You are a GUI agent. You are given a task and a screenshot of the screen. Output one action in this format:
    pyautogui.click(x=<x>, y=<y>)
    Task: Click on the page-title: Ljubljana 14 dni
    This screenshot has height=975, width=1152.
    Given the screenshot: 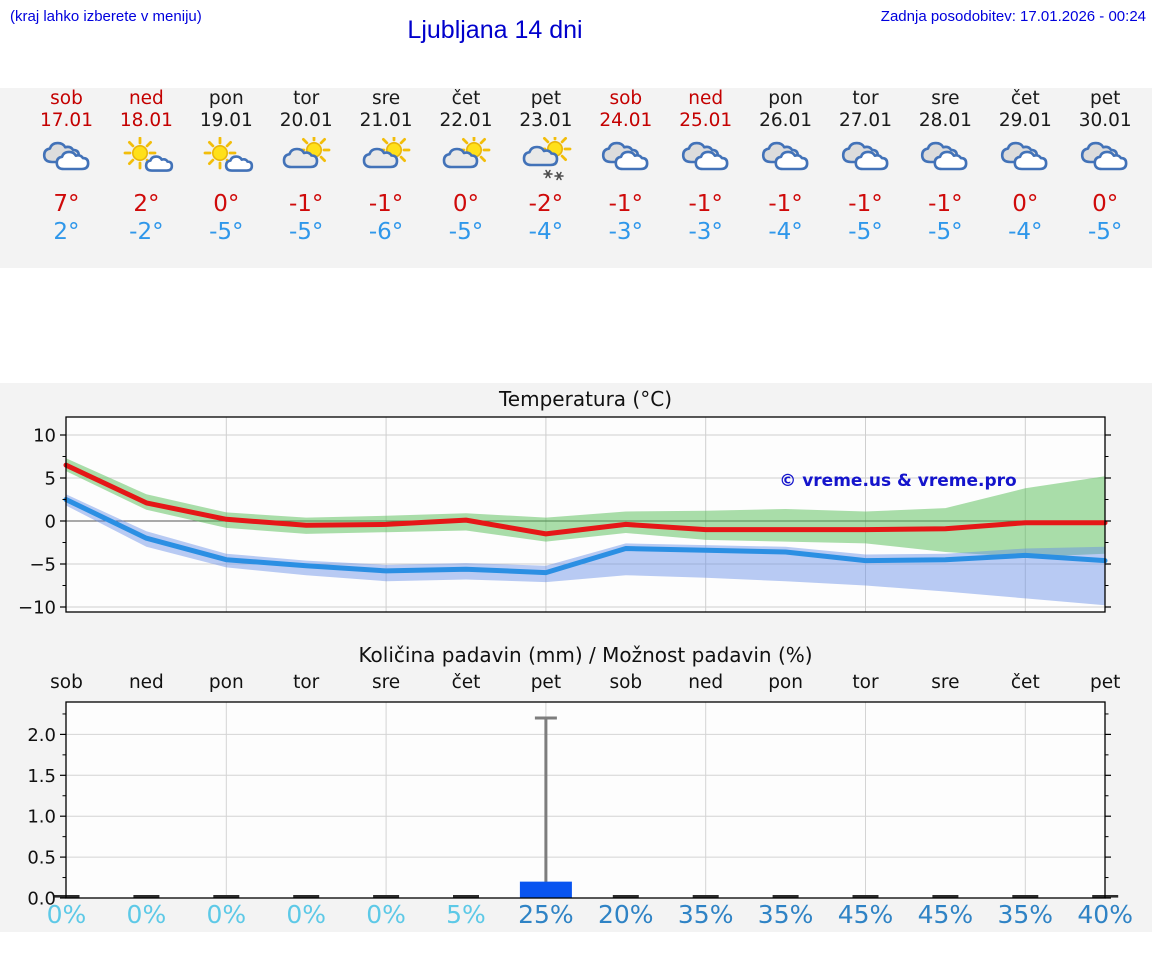 What is the action you would take?
    pyautogui.click(x=495, y=30)
    